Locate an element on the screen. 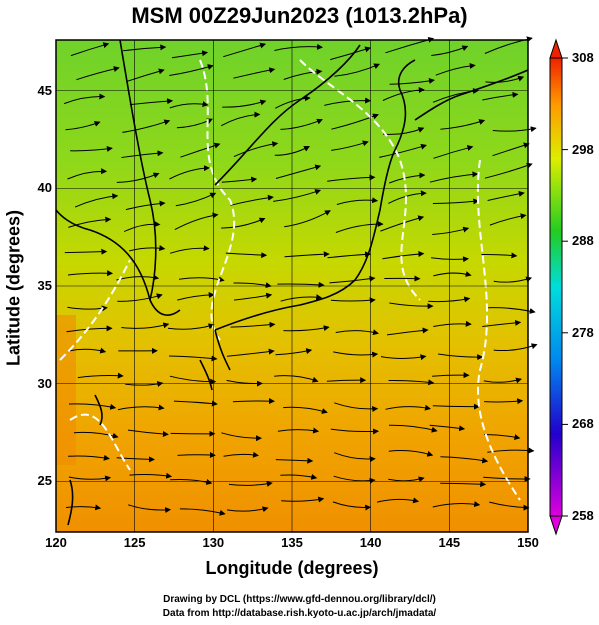 The image size is (599, 625). y-tick-label: 45 is located at coordinates (44, 90).